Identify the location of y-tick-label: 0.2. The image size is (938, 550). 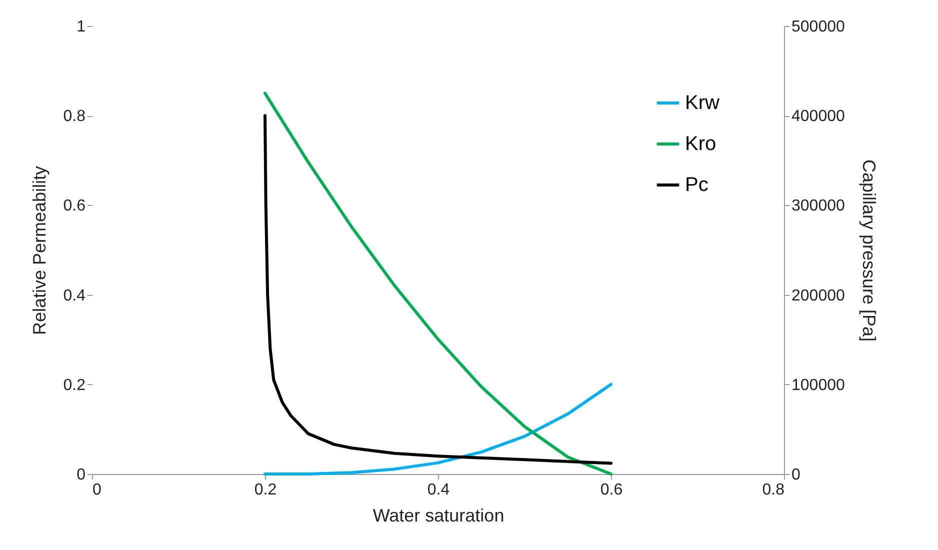
(74, 385).